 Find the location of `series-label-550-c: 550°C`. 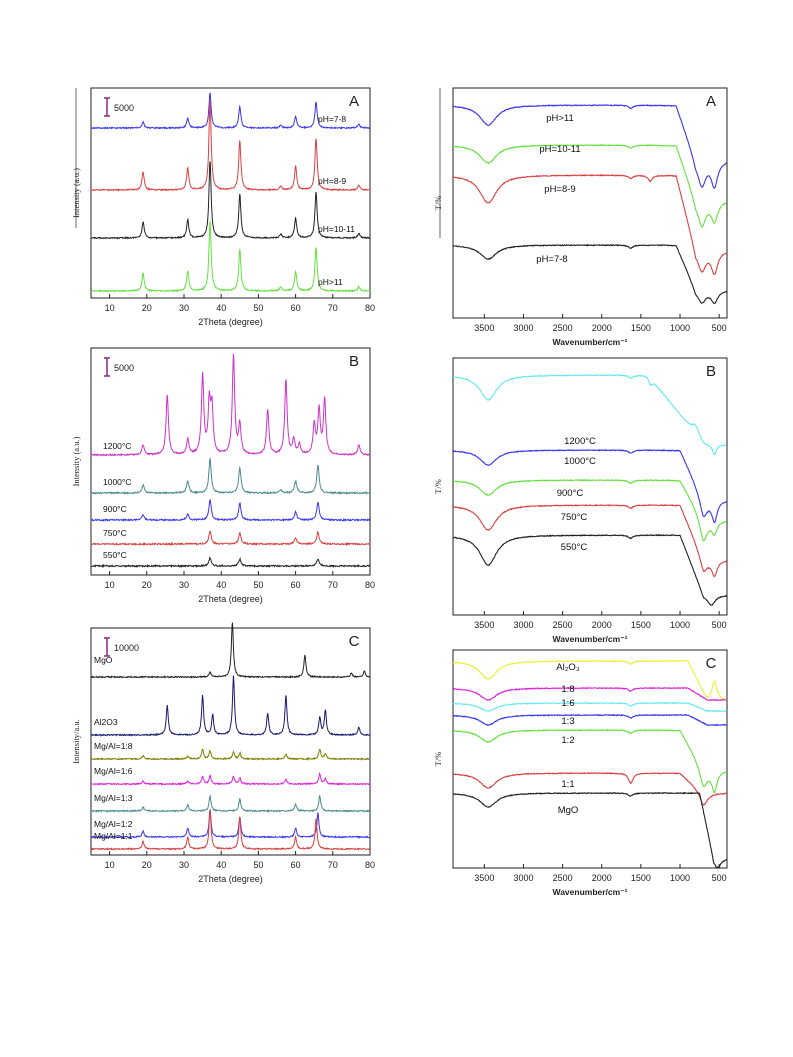

series-label-550-c: 550°C is located at coordinates (574, 547).